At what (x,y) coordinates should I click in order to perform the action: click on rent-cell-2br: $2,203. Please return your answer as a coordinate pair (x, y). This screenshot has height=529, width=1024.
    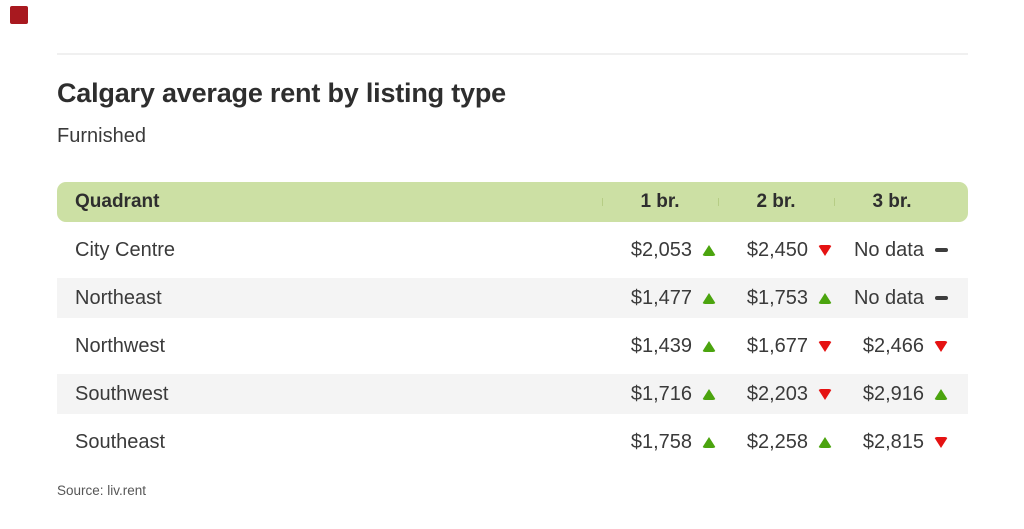
    Looking at the image, I should click on (776, 394).